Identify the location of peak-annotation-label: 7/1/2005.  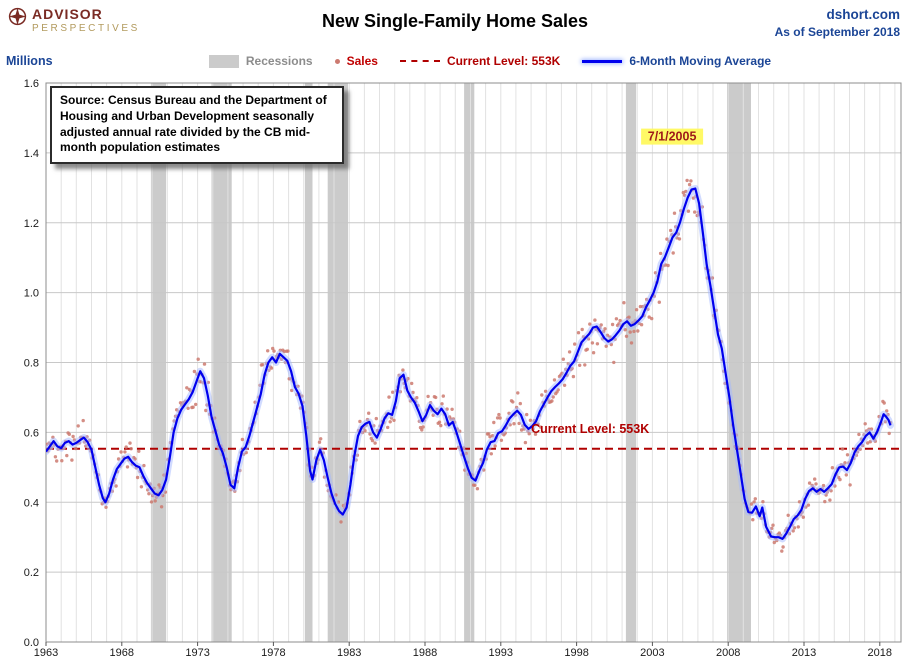
(672, 137).